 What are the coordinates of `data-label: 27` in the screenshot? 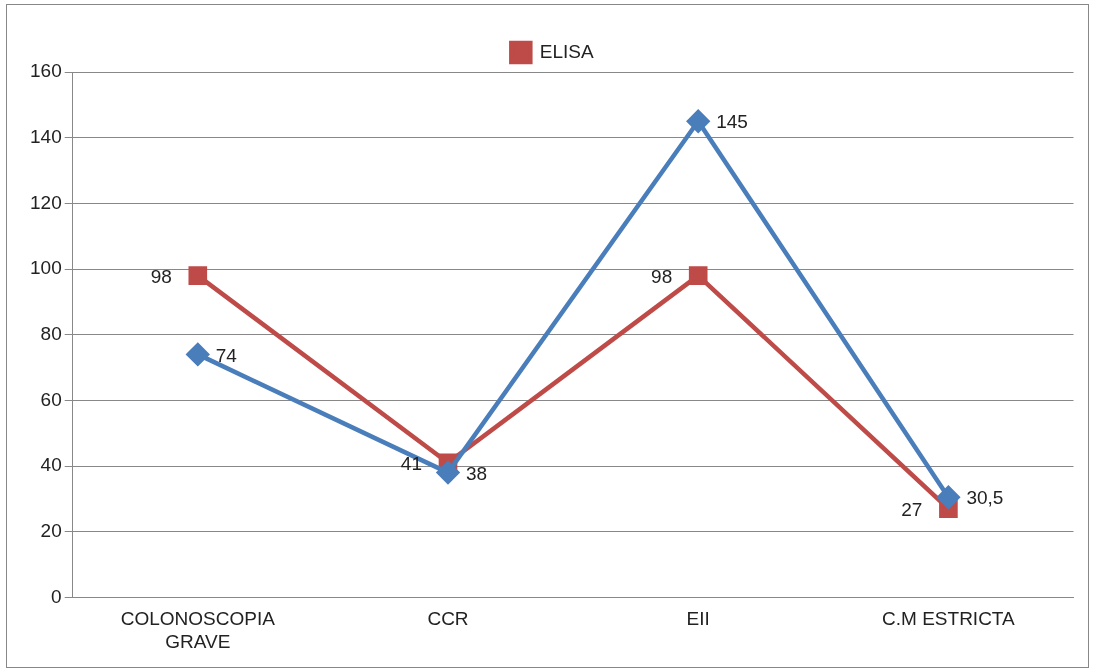 It's located at (912, 509).